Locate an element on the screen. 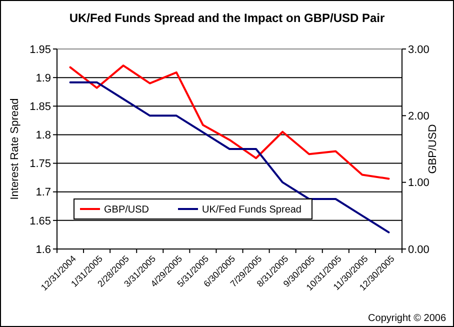 This screenshot has height=327, width=454. y-tick-label: 1.9 is located at coordinates (43, 78).